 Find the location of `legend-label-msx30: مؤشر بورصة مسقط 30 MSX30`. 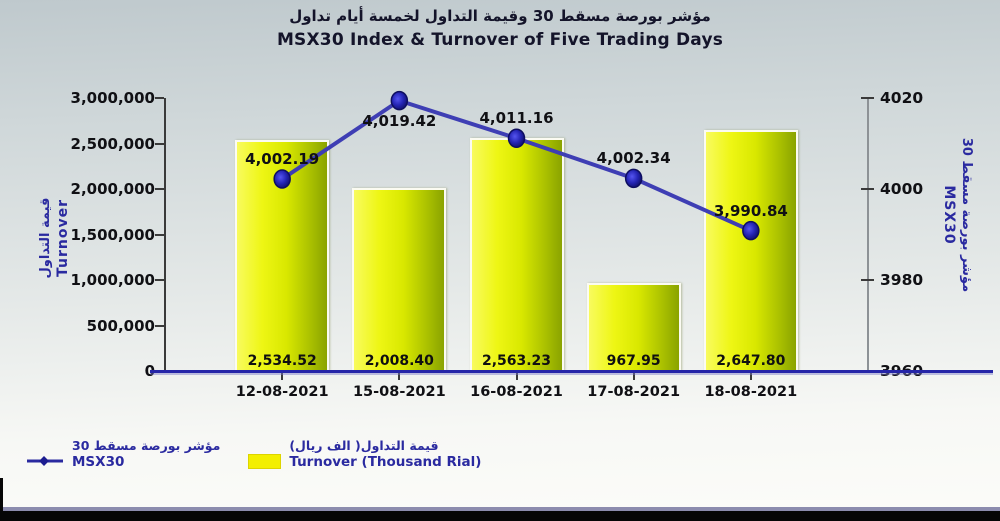

legend-label-msx30: مؤشر بورصة مسقط 30 MSX30 is located at coordinates (146, 454).